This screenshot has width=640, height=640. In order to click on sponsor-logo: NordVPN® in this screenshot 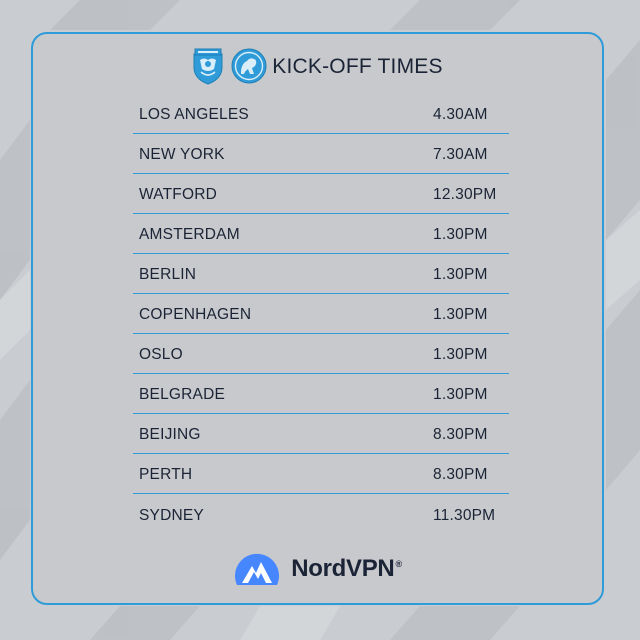, I will do `click(317, 569)`.